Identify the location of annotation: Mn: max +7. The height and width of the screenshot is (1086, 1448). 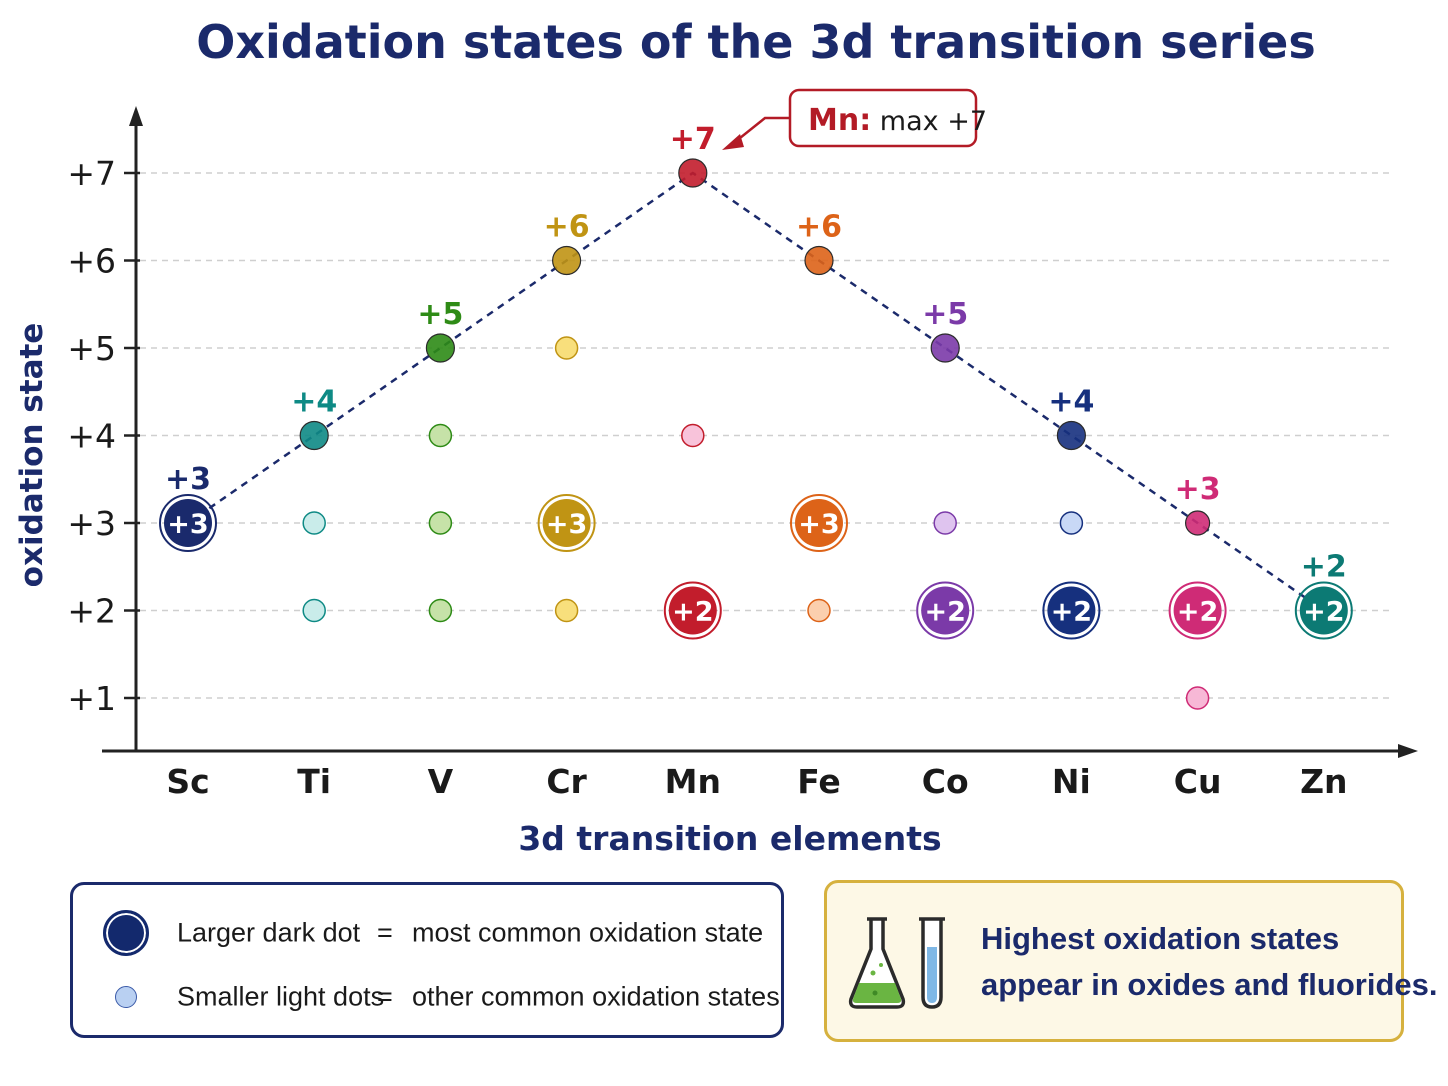
(854, 119).